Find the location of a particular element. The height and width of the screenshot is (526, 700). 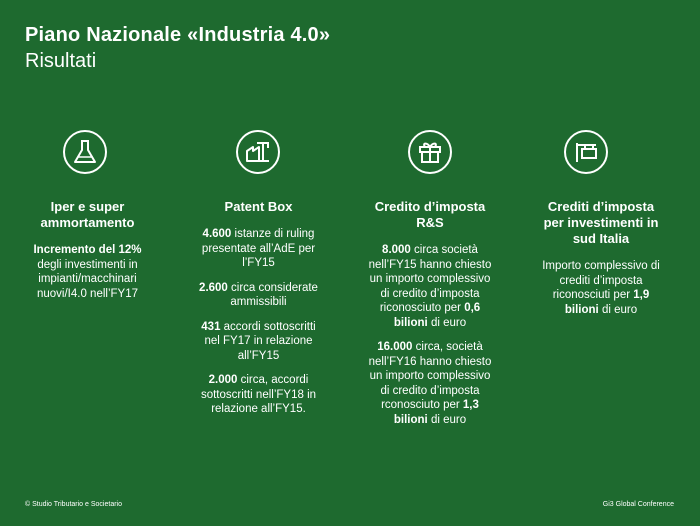

column-title-line: sud Italia is located at coordinates (601, 238).